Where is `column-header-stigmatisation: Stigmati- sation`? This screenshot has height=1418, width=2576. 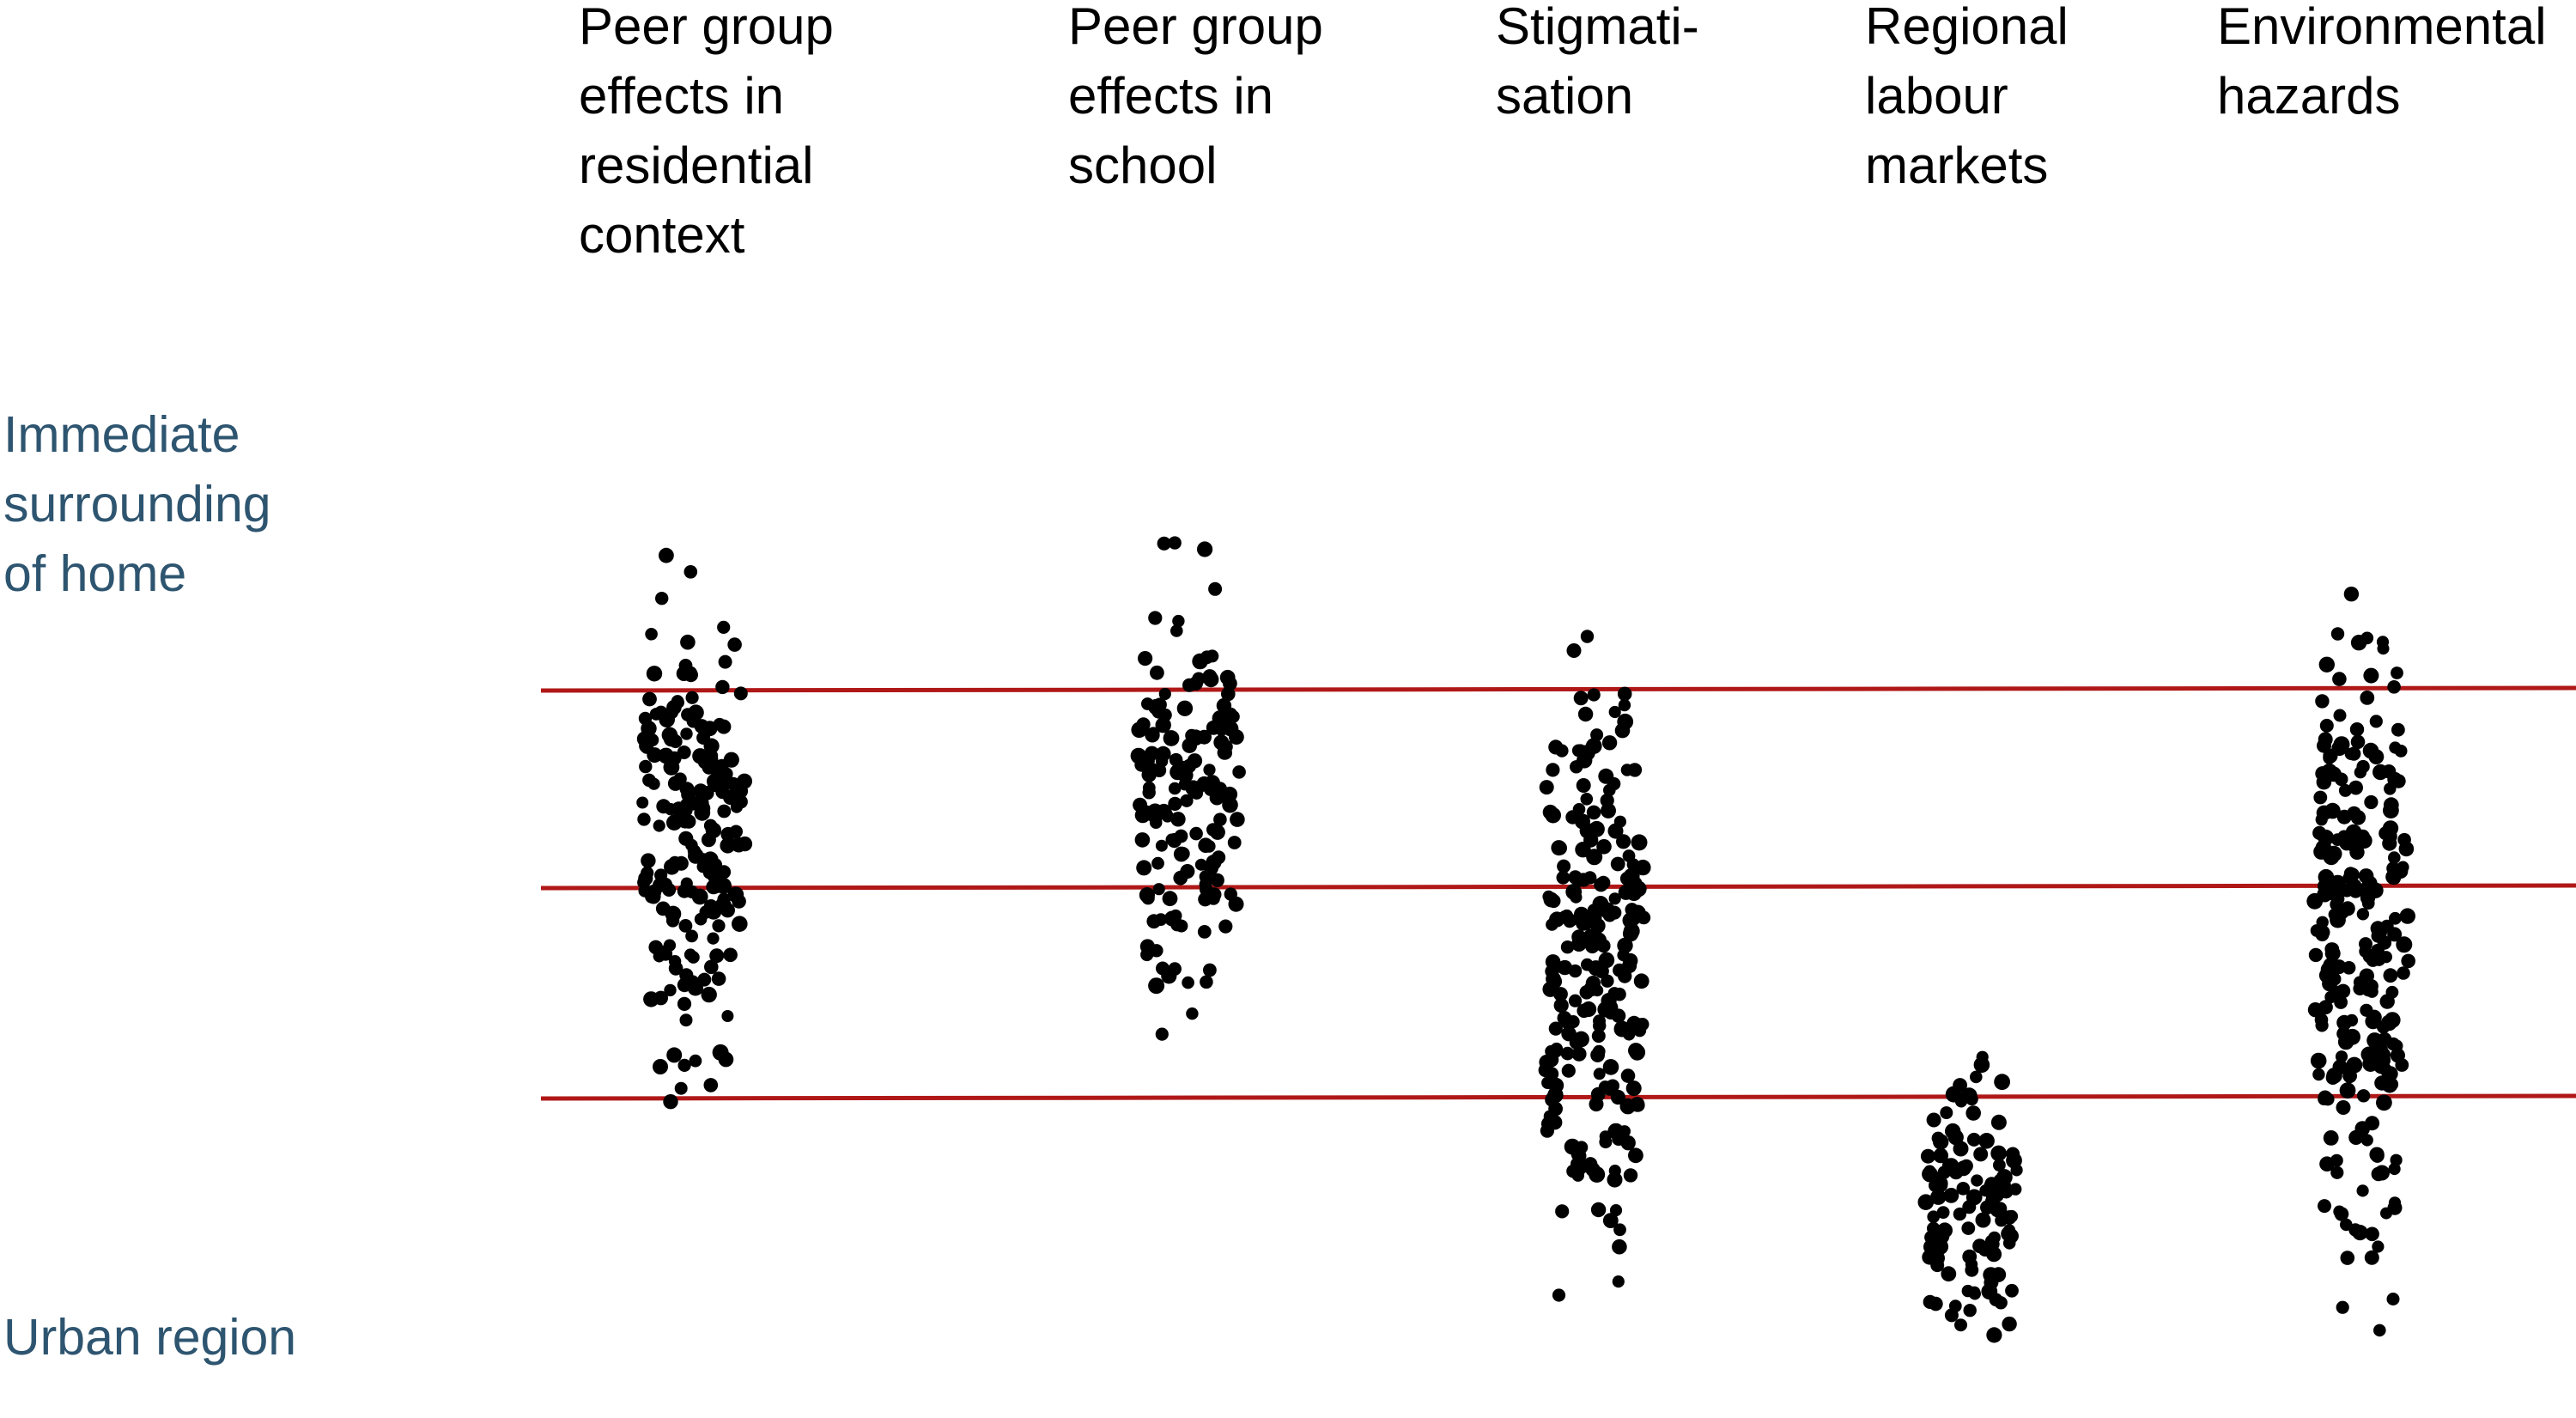 column-header-stigmatisation: Stigmati- sation is located at coordinates (1598, 62).